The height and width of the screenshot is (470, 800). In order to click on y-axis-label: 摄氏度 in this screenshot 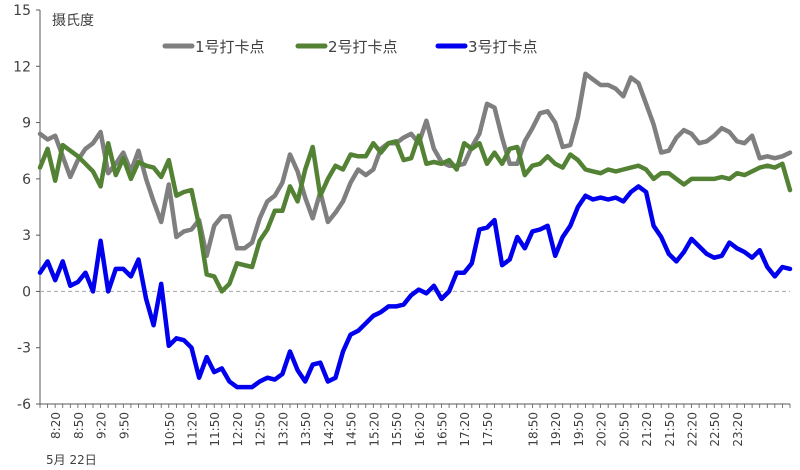, I will do `click(73, 21)`.